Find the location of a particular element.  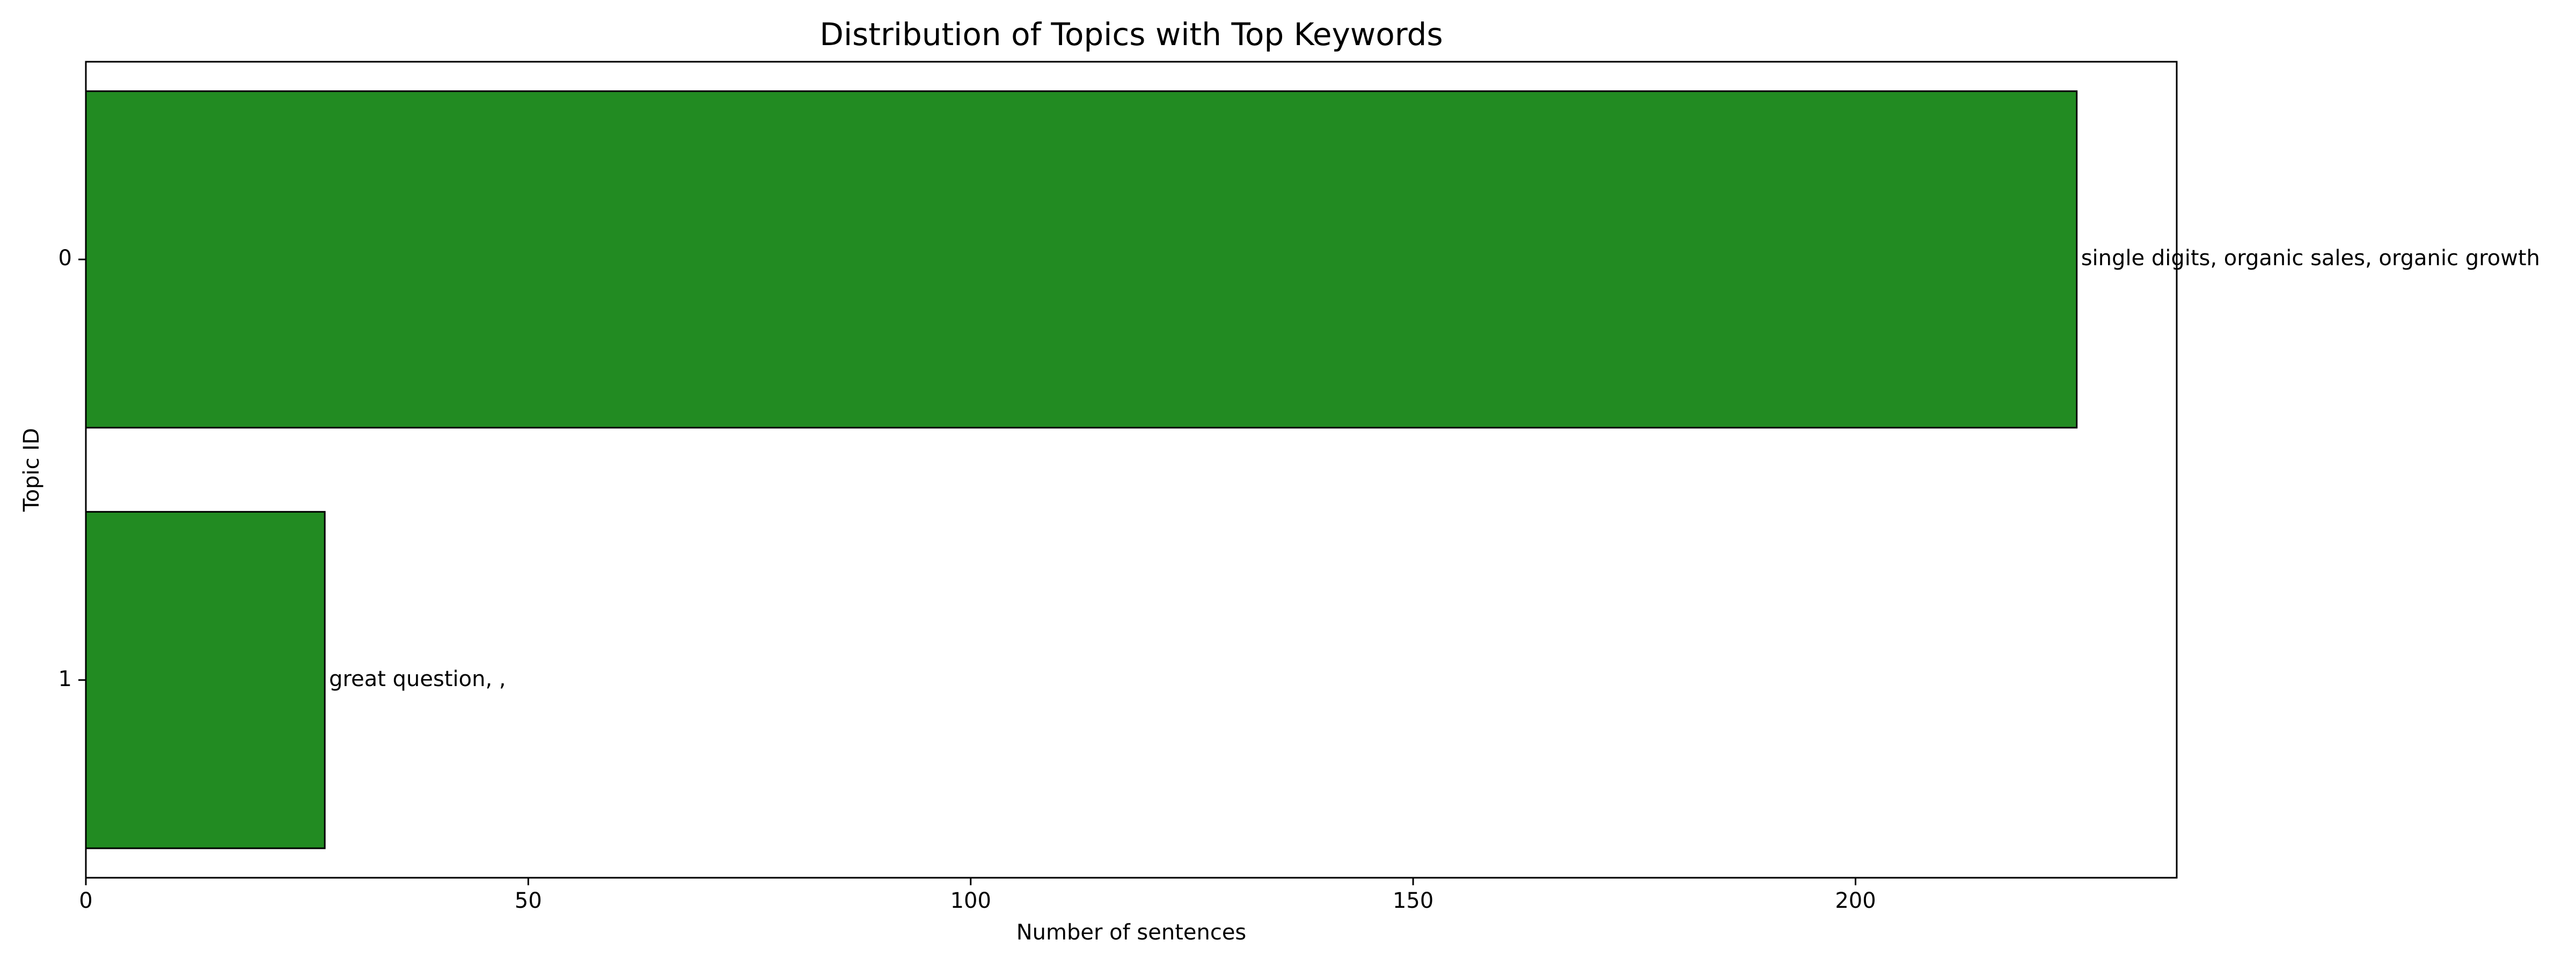

x-tick-label: 100 is located at coordinates (970, 900).